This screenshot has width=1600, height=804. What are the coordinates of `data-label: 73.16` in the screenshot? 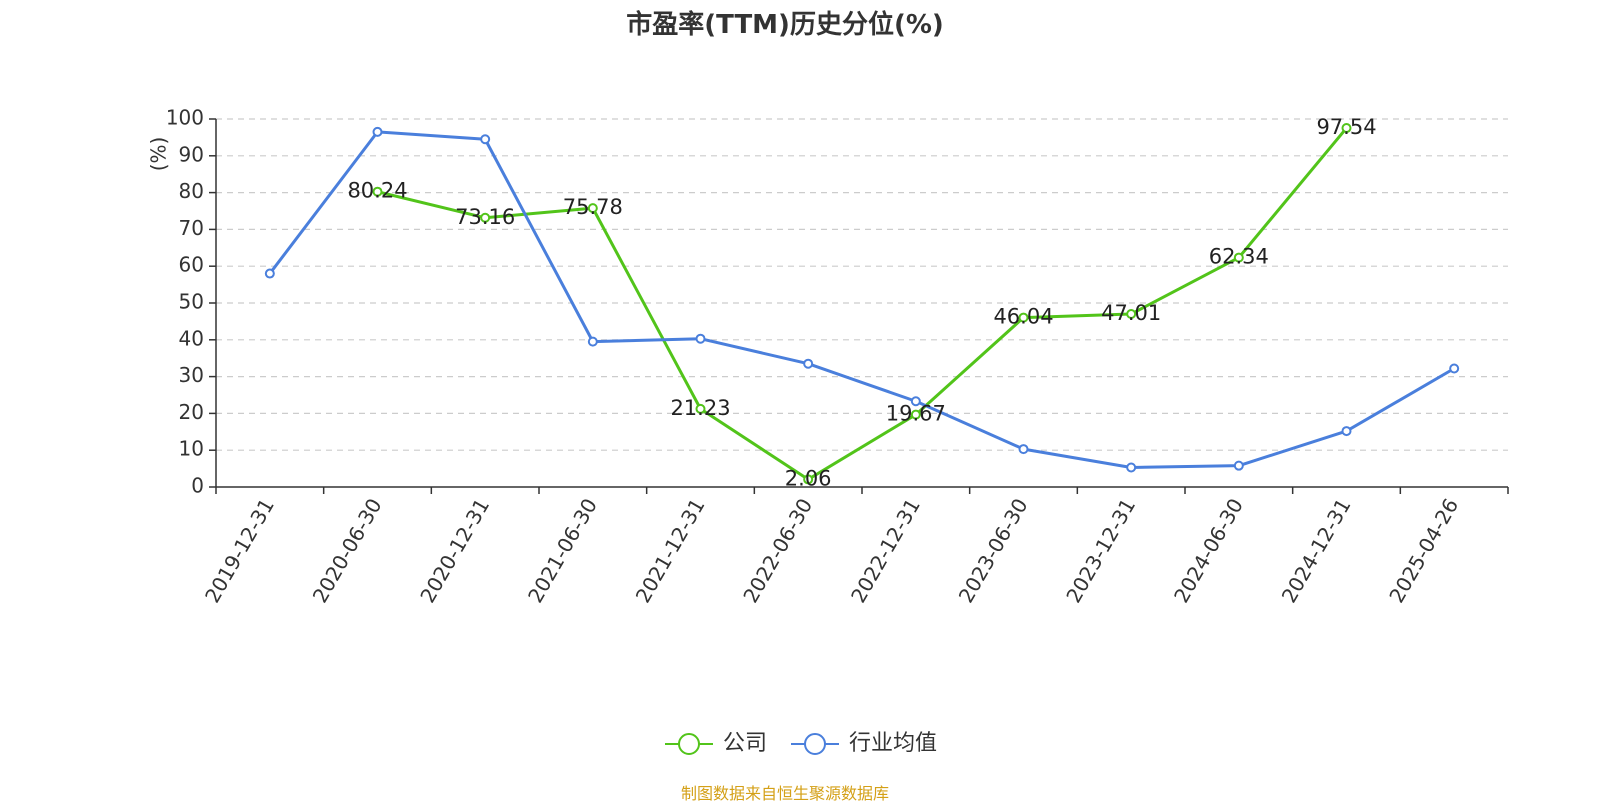 It's located at (485, 217).